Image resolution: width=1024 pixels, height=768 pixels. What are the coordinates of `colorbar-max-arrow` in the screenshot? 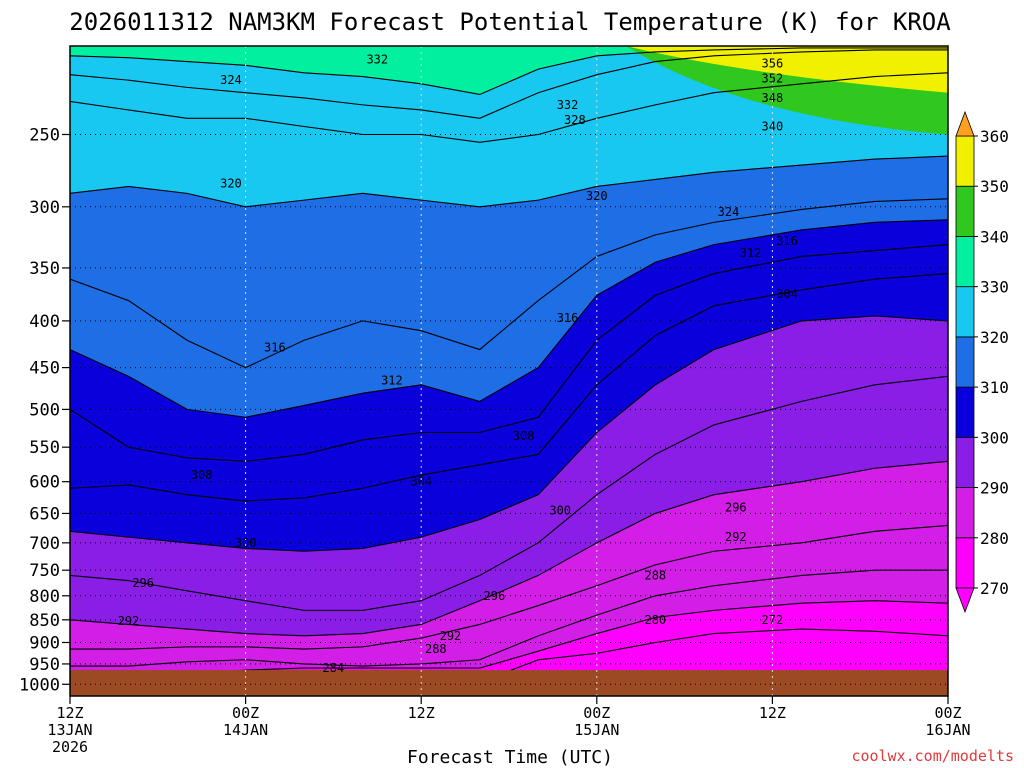 It's located at (965, 123).